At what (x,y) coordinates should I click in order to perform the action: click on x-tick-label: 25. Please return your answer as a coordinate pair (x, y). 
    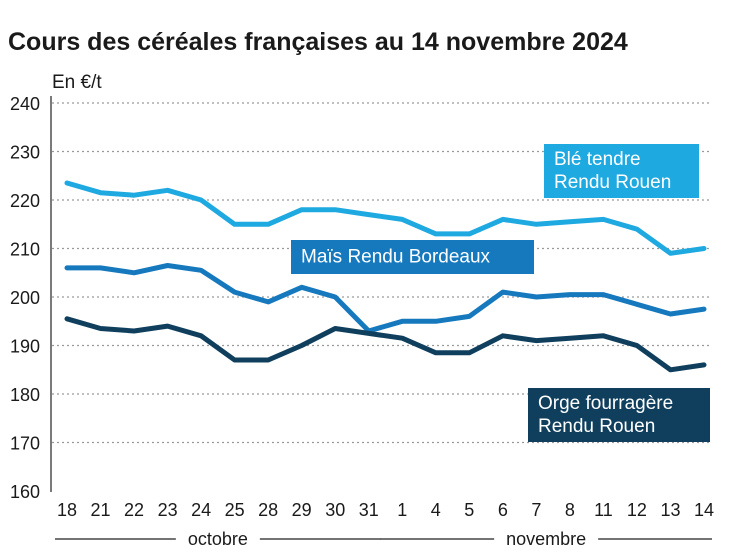
    Looking at the image, I should click on (235, 510).